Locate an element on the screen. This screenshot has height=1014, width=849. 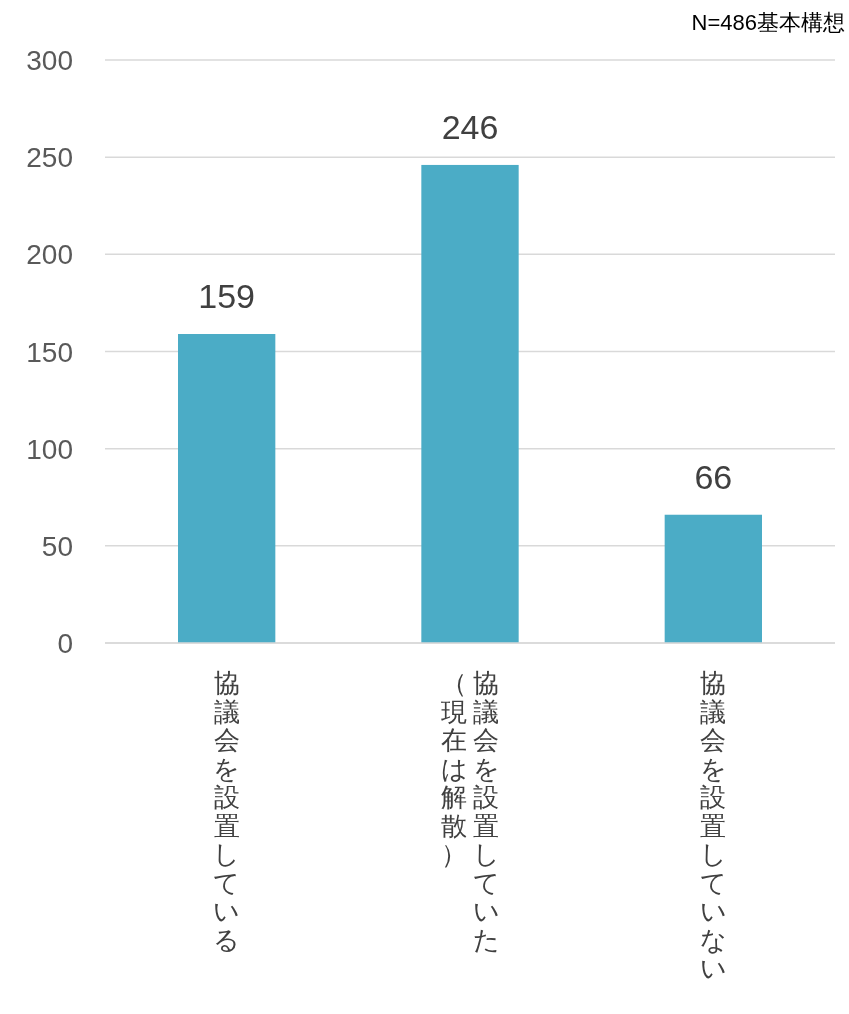
data-label: 66 is located at coordinates (713, 476).